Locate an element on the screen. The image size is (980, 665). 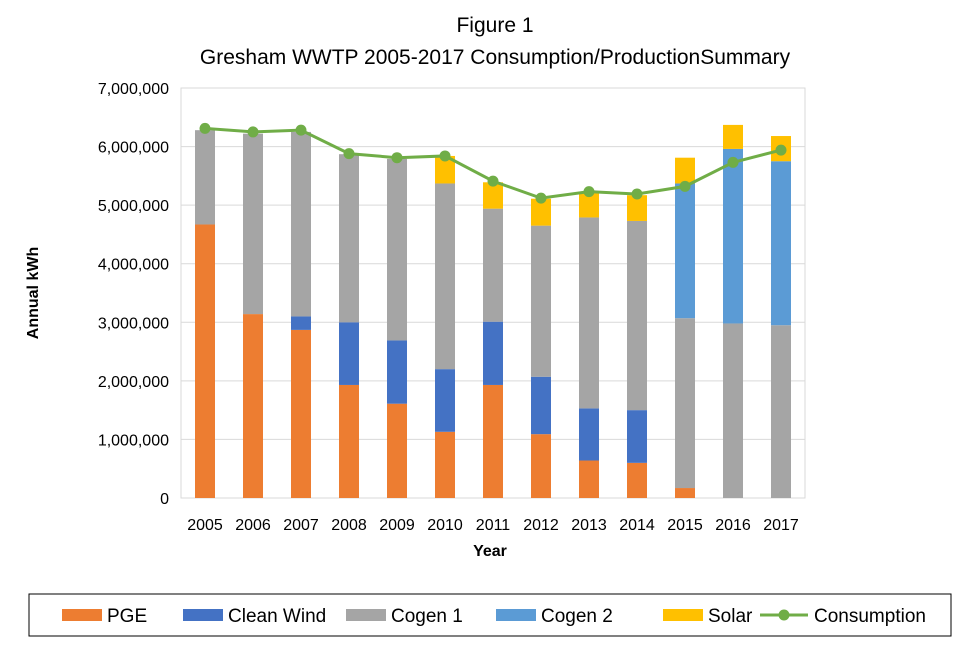
x-tick-label: 2006 is located at coordinates (253, 525).